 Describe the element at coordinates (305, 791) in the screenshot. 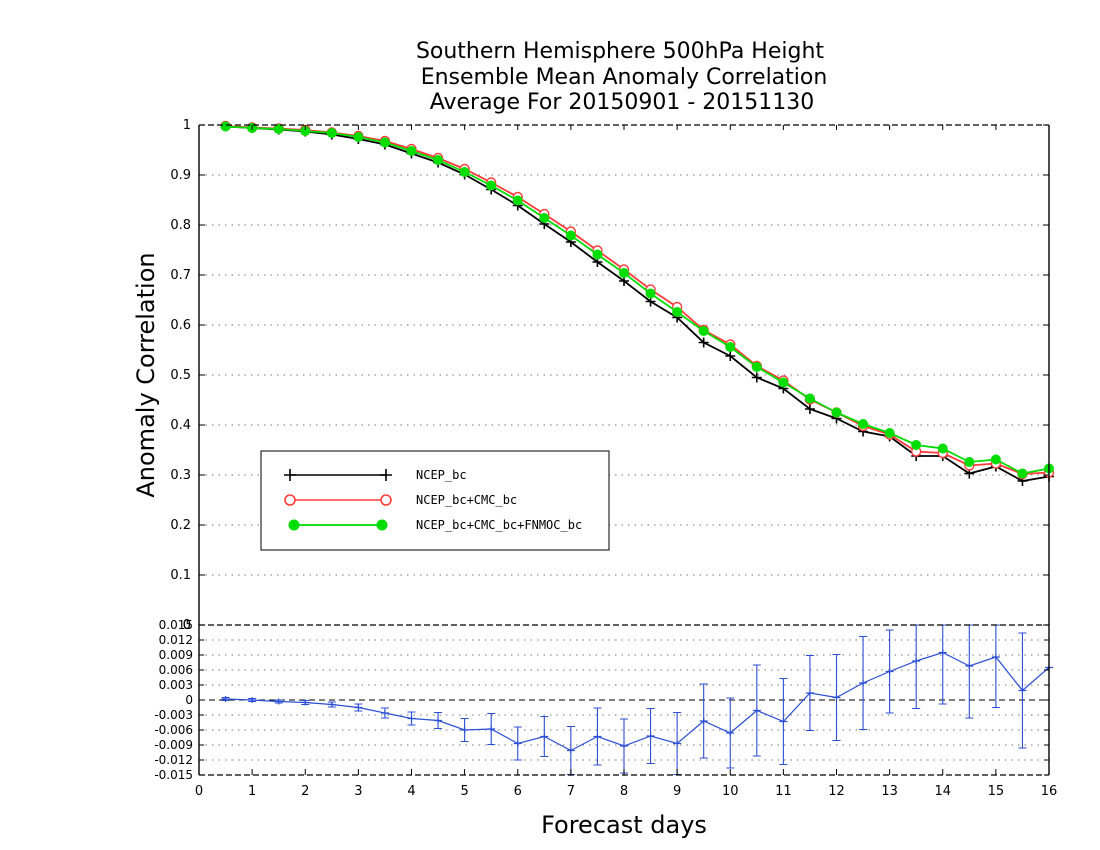

I see `x-tick-label: 2` at that location.